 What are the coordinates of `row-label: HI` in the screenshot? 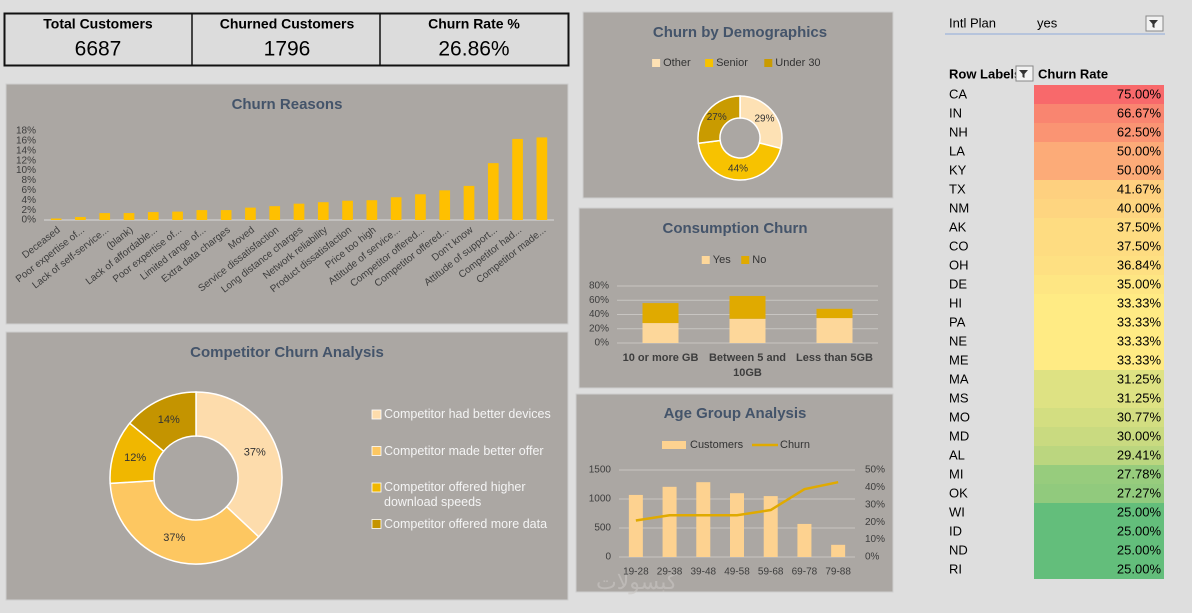 It's located at (955, 302).